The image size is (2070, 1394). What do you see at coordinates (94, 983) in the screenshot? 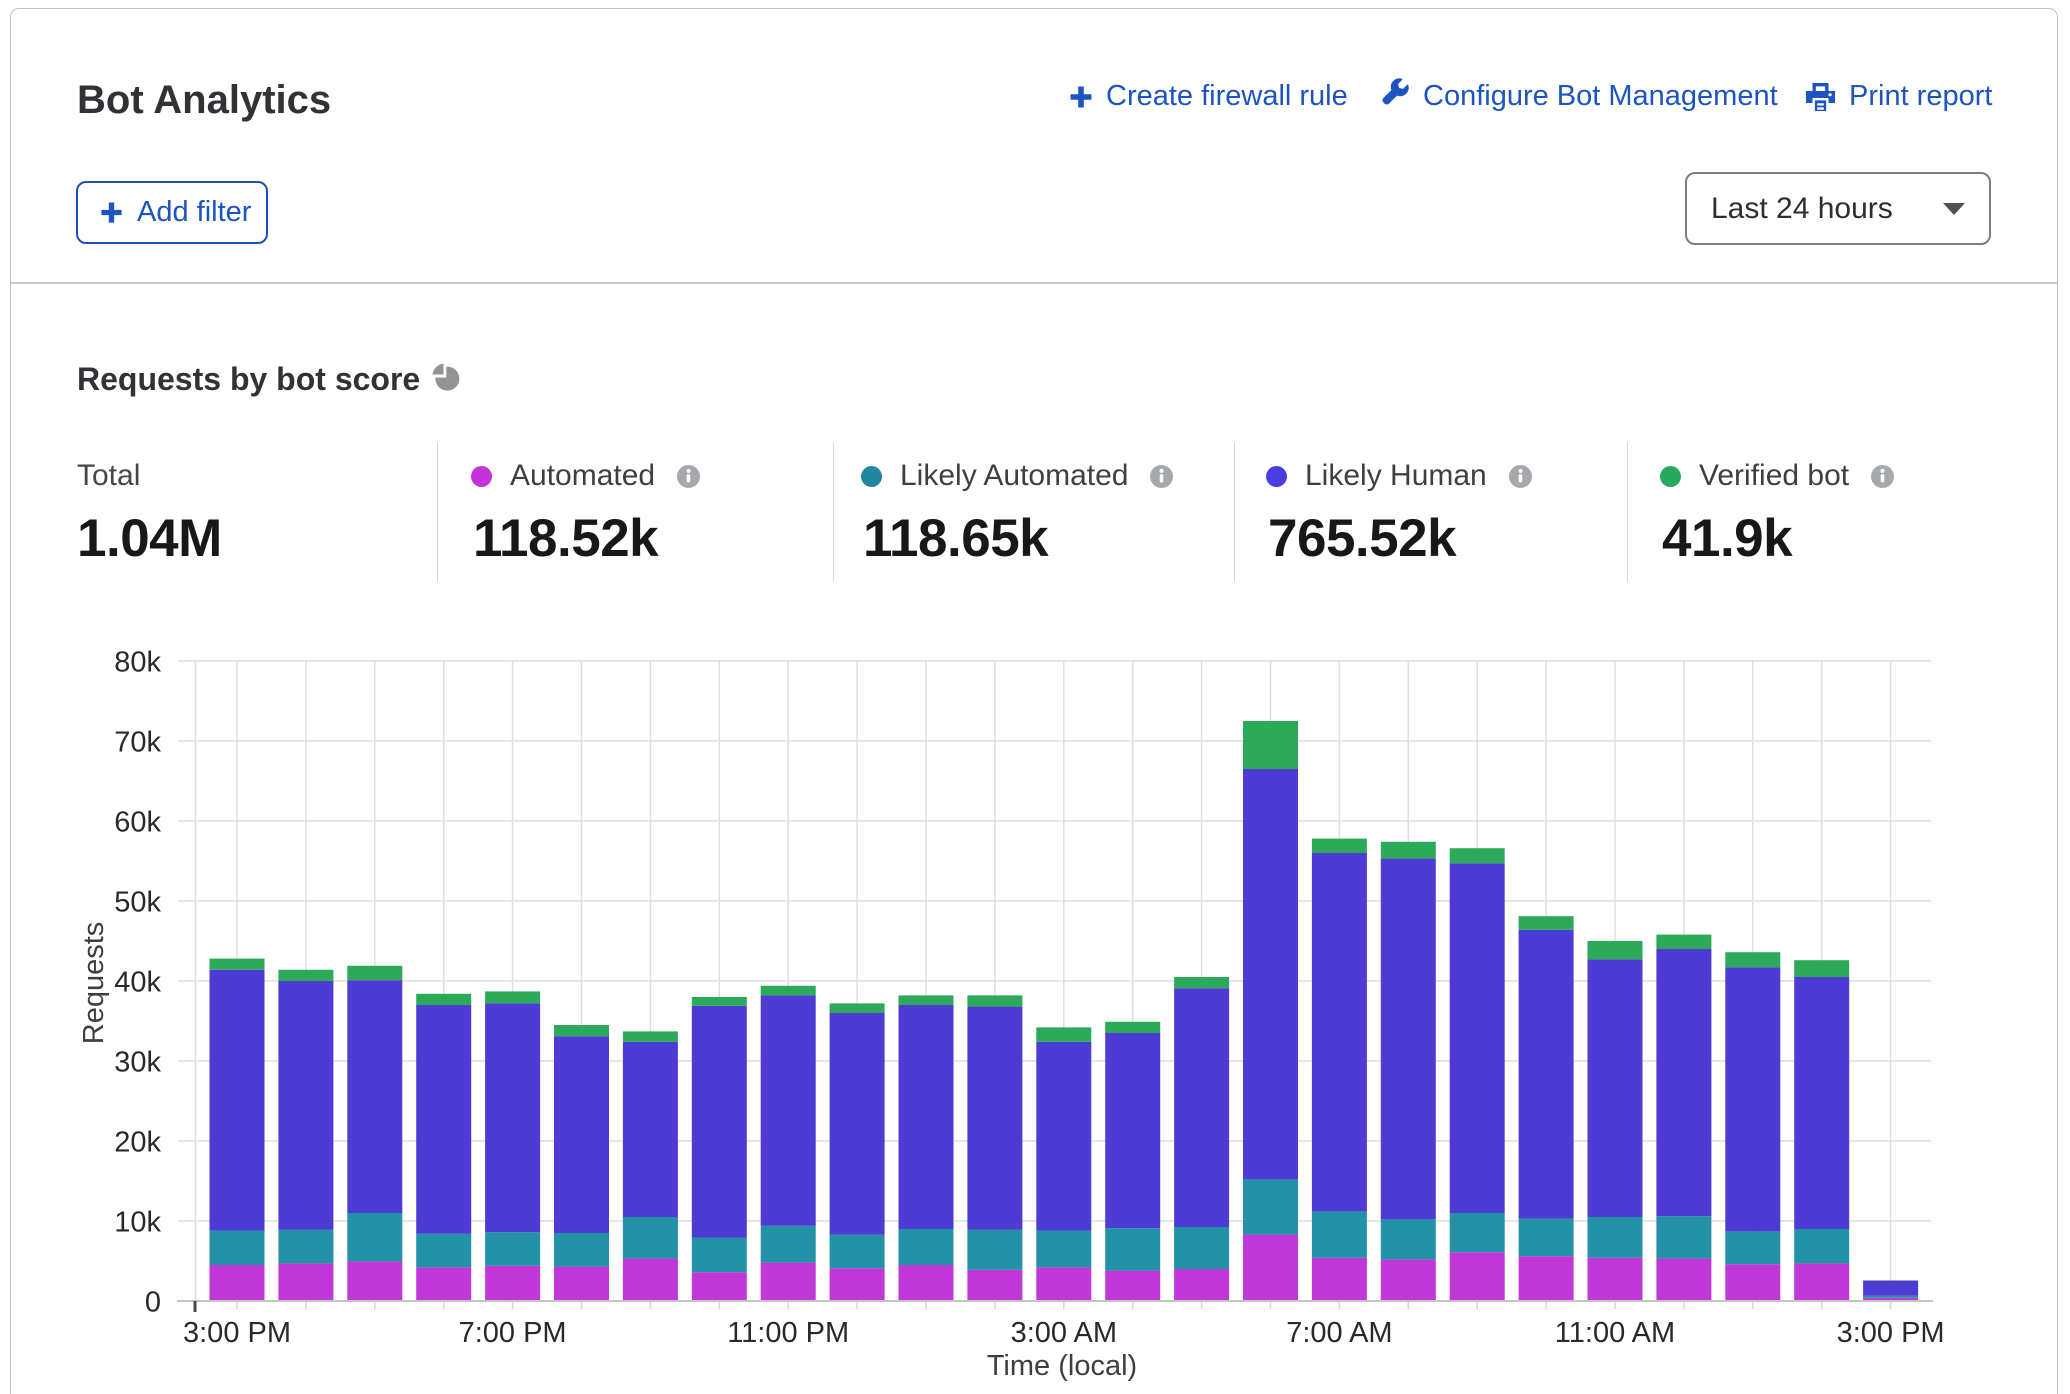
I see `svg-text: Requests` at bounding box center [94, 983].